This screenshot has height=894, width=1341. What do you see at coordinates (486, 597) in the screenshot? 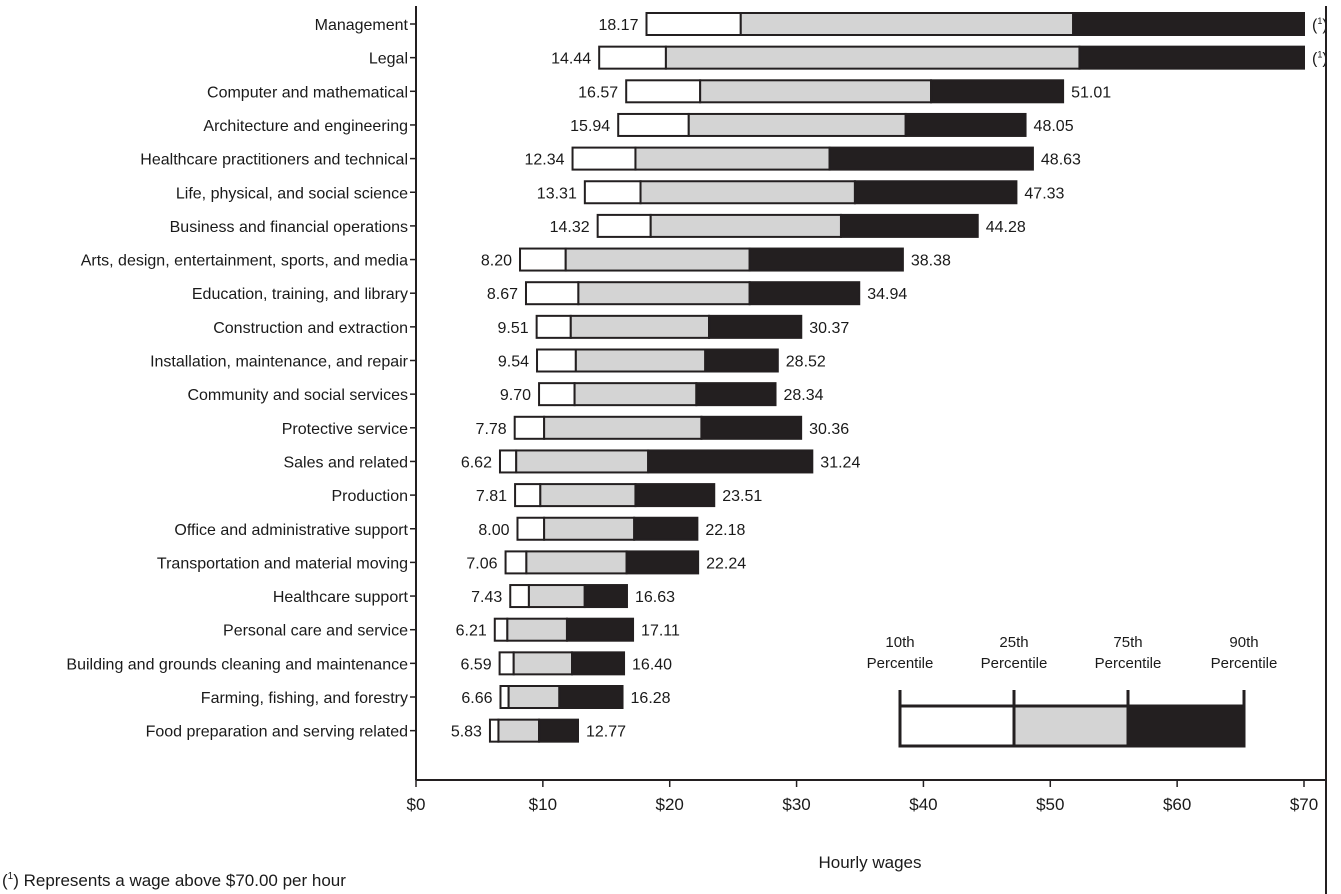
I see `left-value-label: 7.43` at bounding box center [486, 597].